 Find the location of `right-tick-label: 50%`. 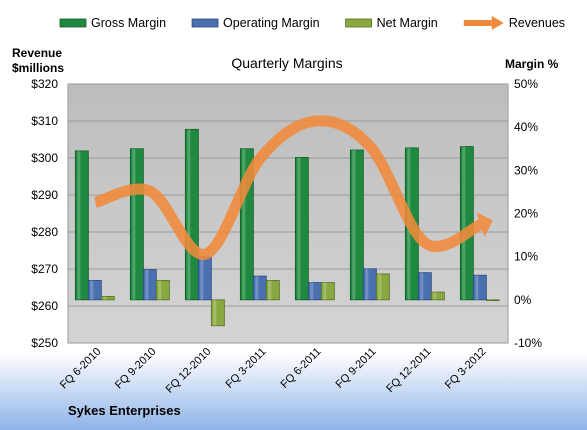

right-tick-label: 50% is located at coordinates (526, 84).